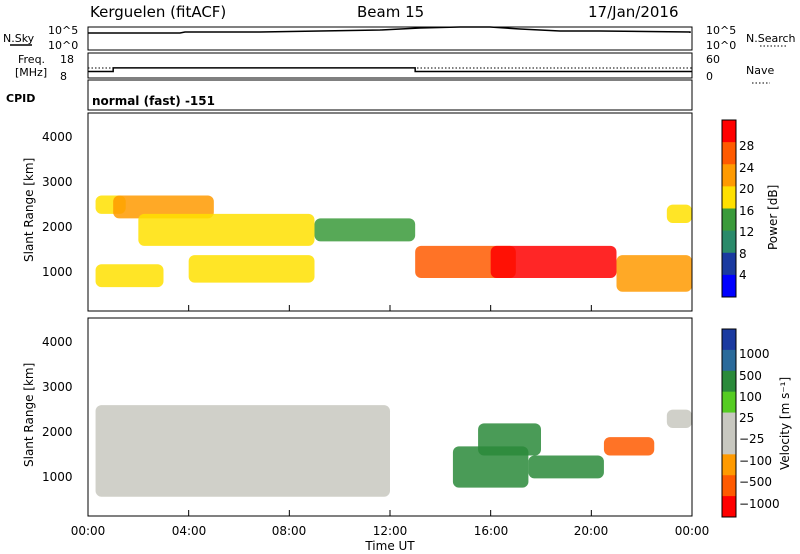 The image size is (800, 554). What do you see at coordinates (743, 275) in the screenshot?
I see `power-cbar-tick-4: 4` at bounding box center [743, 275].